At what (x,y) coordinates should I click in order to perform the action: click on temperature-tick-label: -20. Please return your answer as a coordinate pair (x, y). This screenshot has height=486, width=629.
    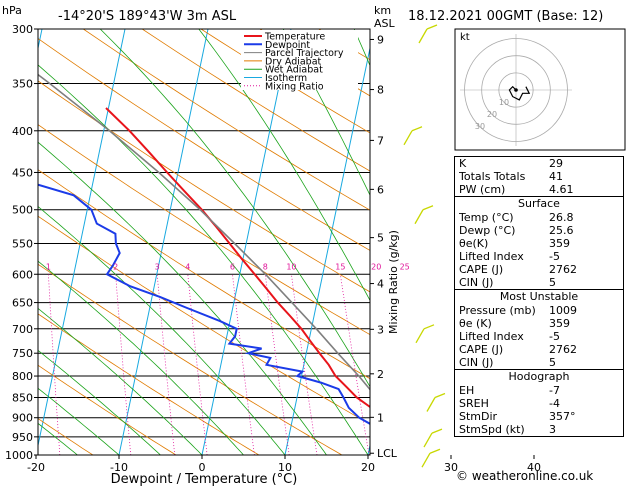
    Looking at the image, I should click on (36, 467).